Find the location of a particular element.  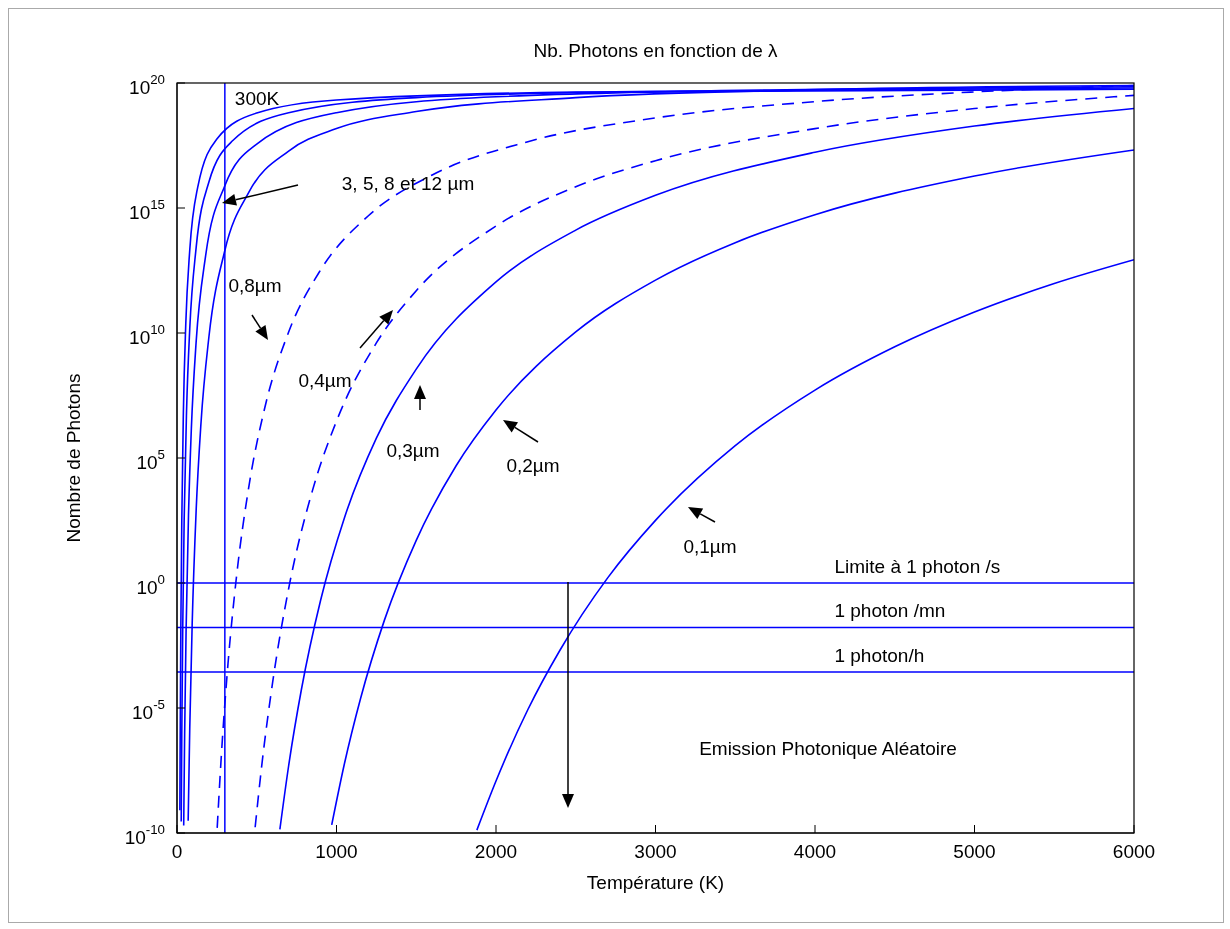

y-tick-label: 10$^{20}$ is located at coordinates (147, 85).